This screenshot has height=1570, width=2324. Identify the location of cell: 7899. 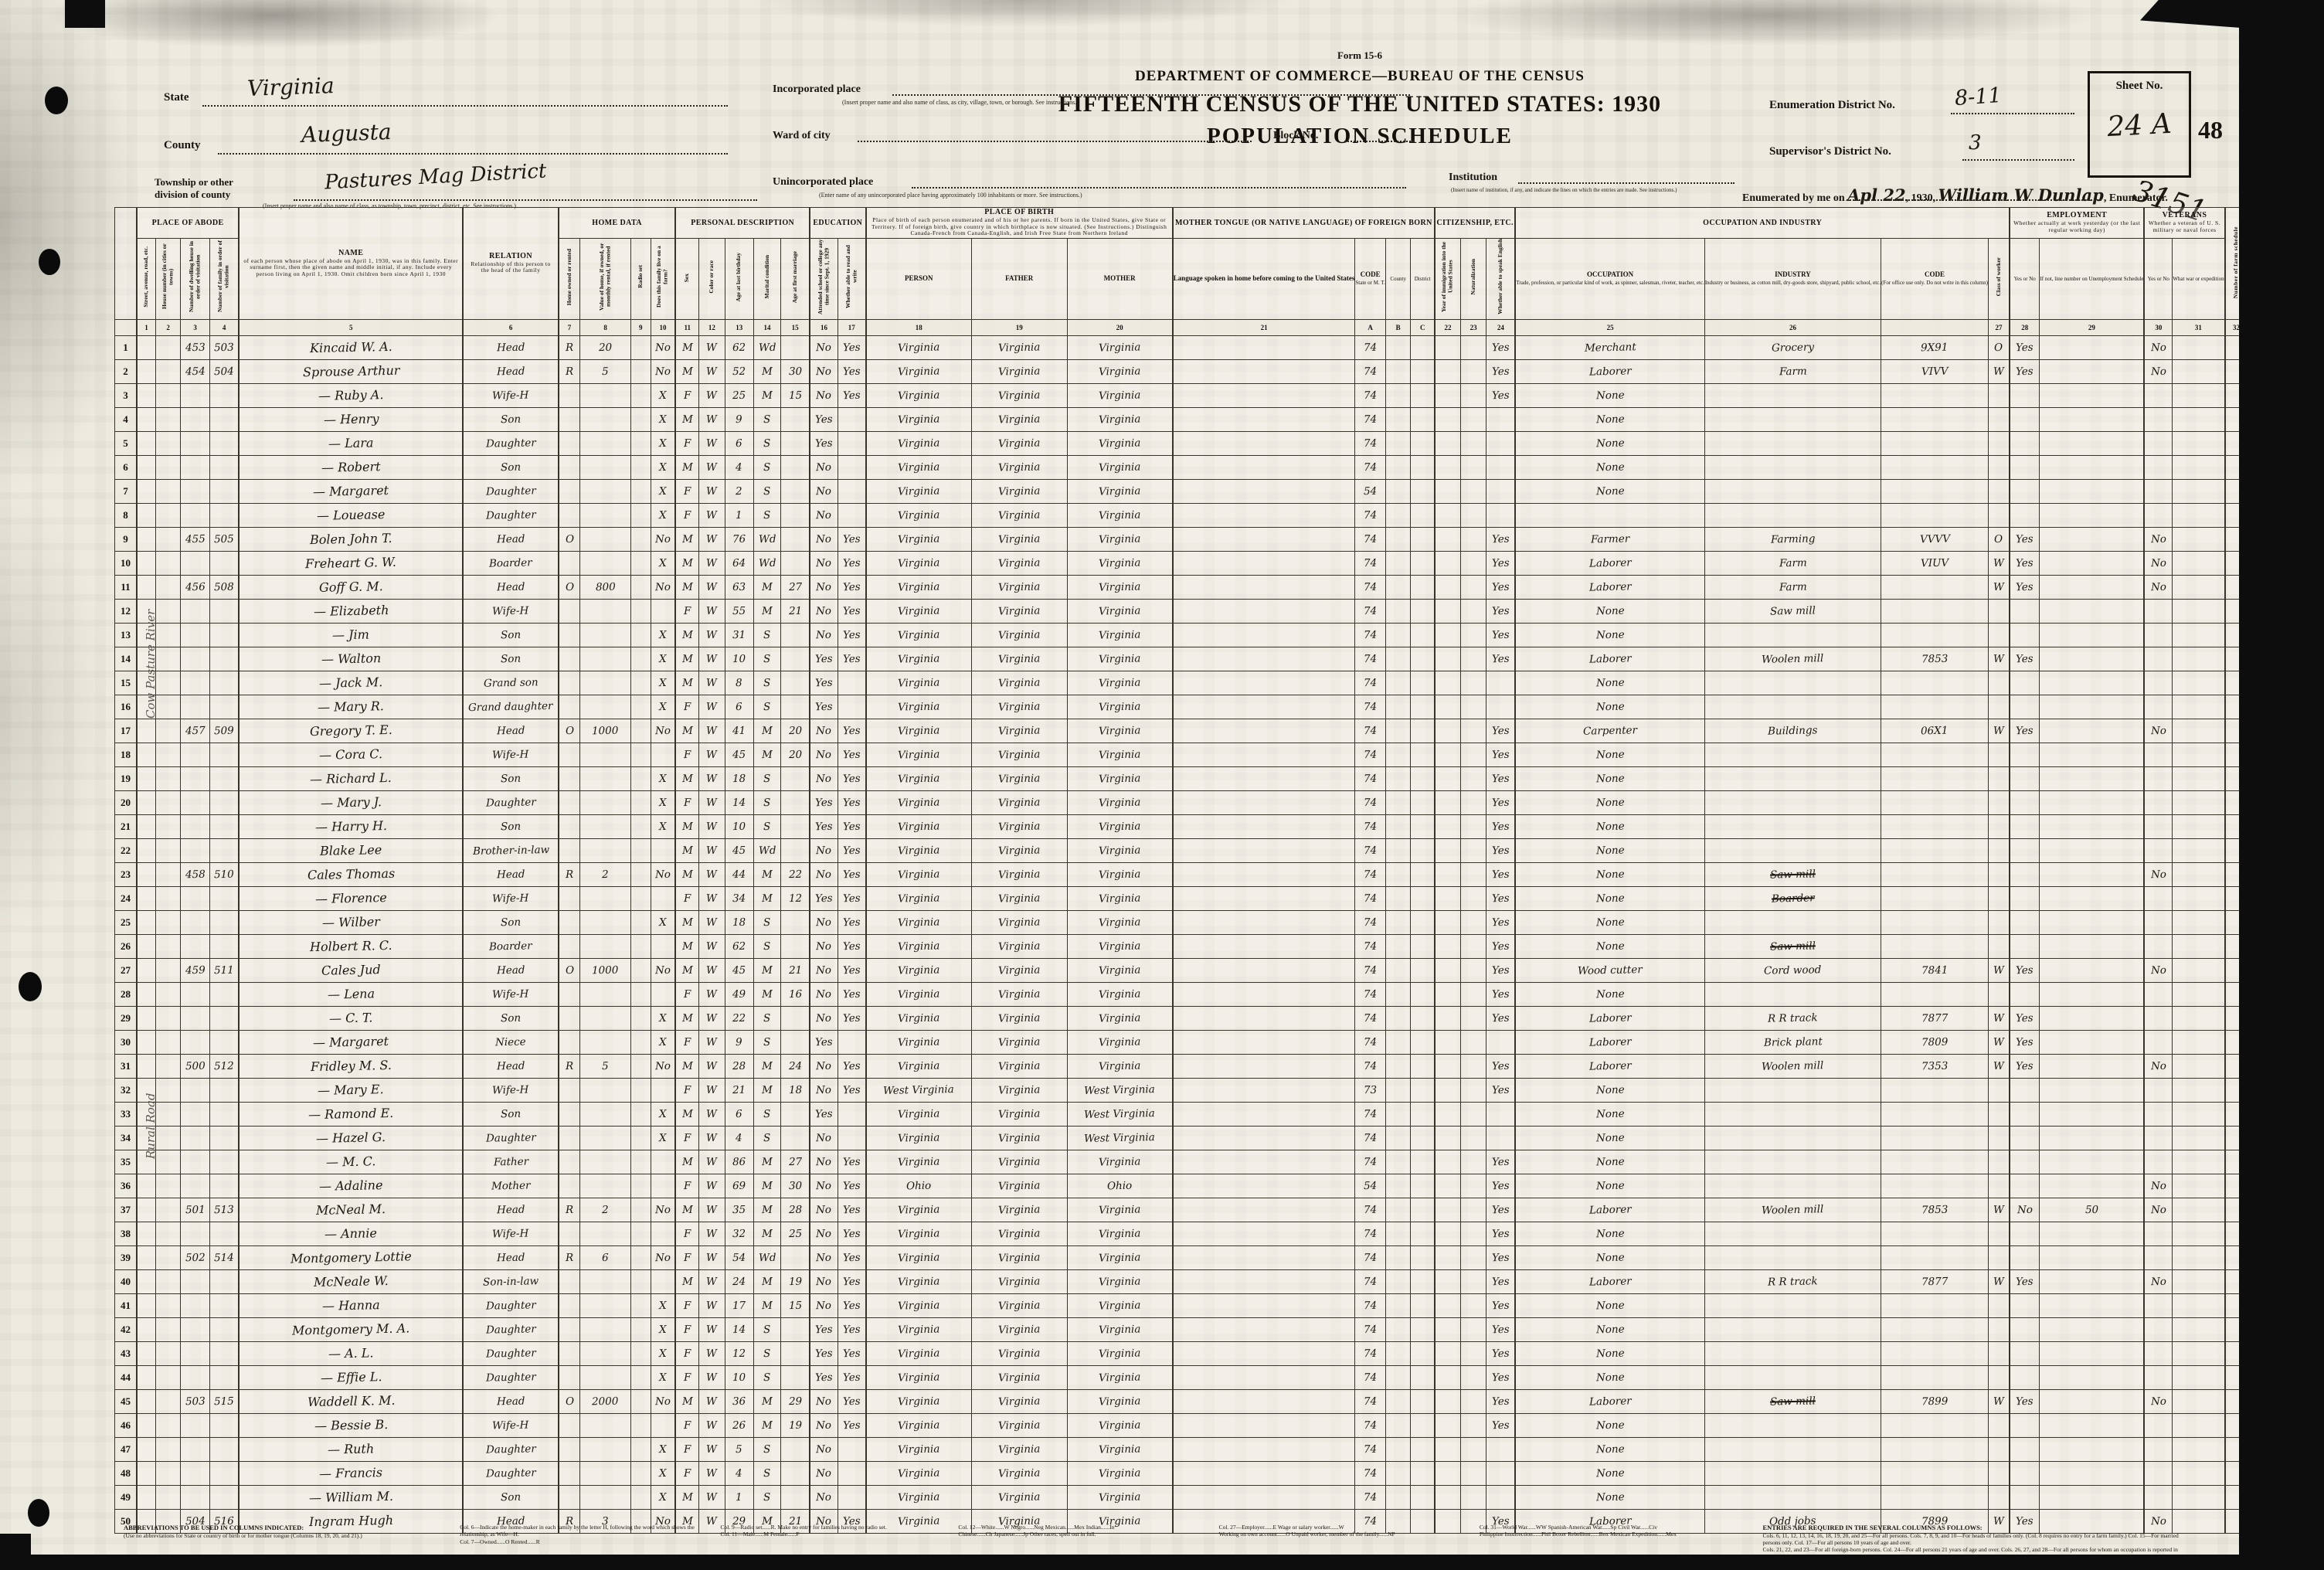
(1935, 1521).